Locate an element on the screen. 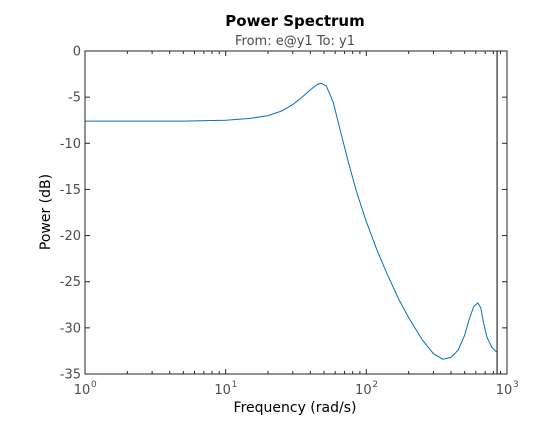 The width and height of the screenshot is (560, 425). x-tick-label-exponent: 2 is located at coordinates (375, 385).